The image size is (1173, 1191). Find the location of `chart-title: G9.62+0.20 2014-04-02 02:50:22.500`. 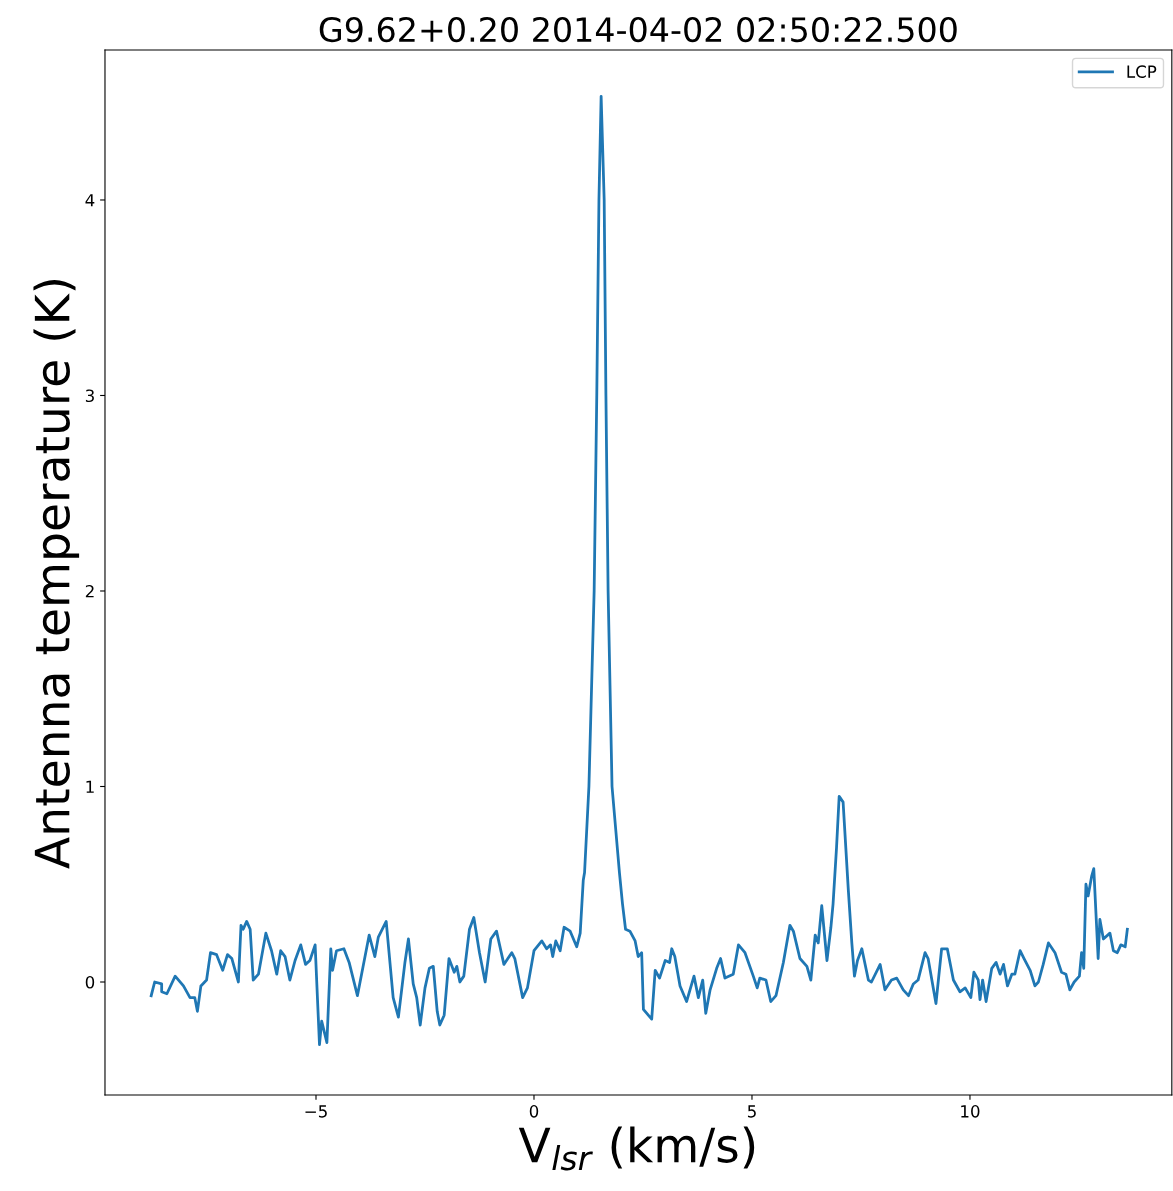

chart-title: G9.62+0.20 2014-04-02 02:50:22.500 is located at coordinates (638, 29).